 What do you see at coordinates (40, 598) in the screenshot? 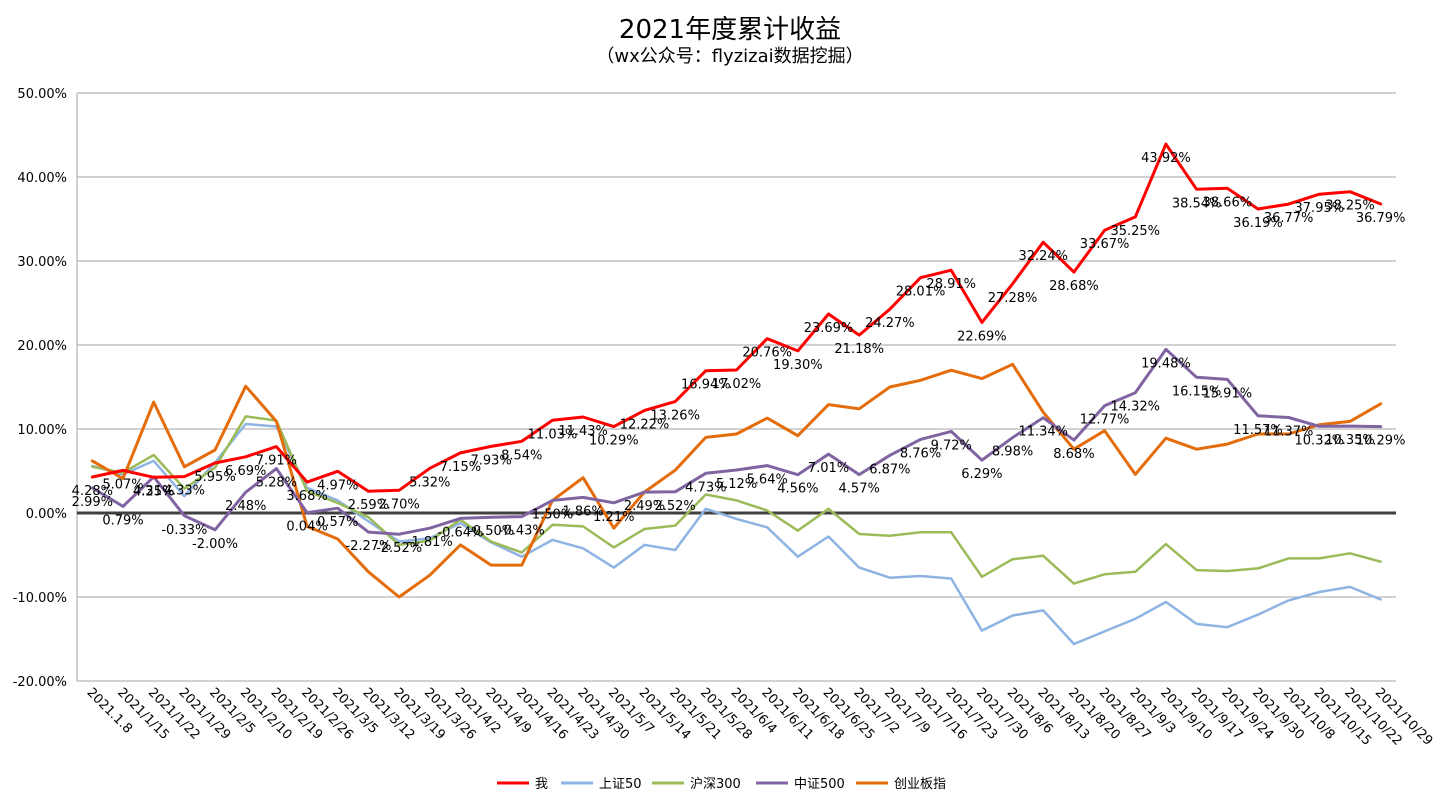
I see `y-tick-label: -10.00%` at bounding box center [40, 598].